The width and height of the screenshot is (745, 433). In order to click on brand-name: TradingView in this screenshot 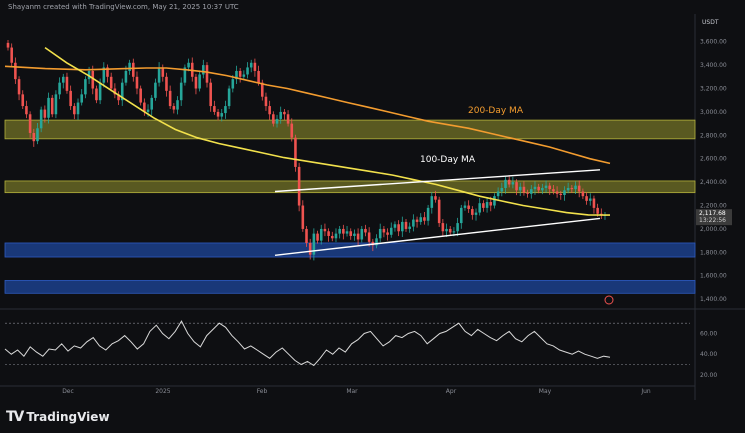, I will do `click(68, 417)`.